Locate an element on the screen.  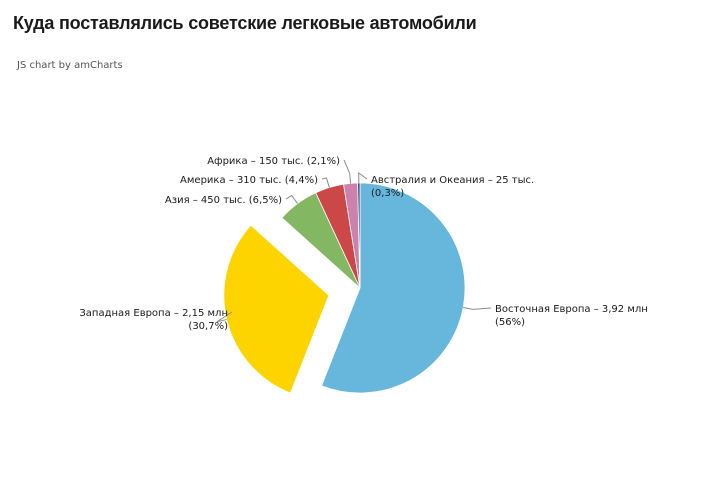
slice-label: Африка – 150 тыс. (2,1%) is located at coordinates (273, 161).